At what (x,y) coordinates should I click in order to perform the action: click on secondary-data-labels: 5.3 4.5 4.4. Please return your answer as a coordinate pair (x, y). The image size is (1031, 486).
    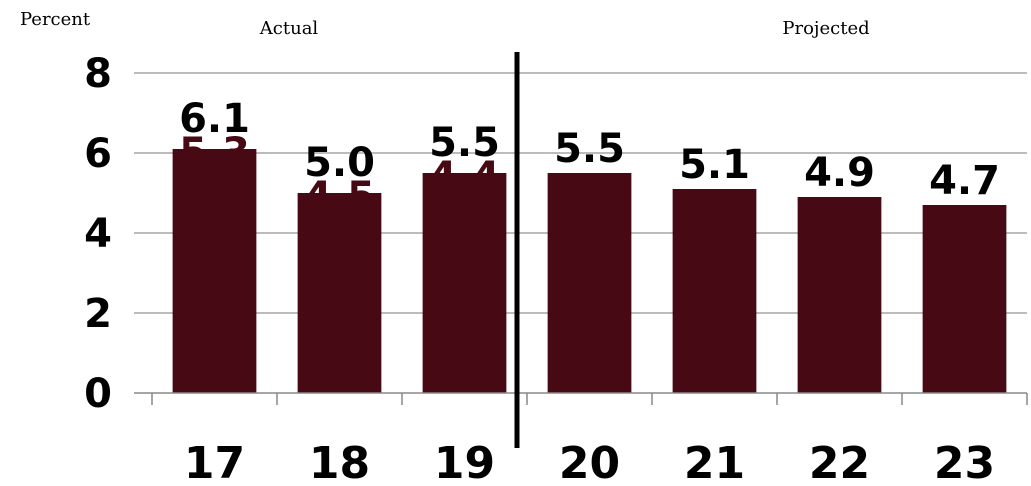
    Looking at the image, I should click on (339, 175).